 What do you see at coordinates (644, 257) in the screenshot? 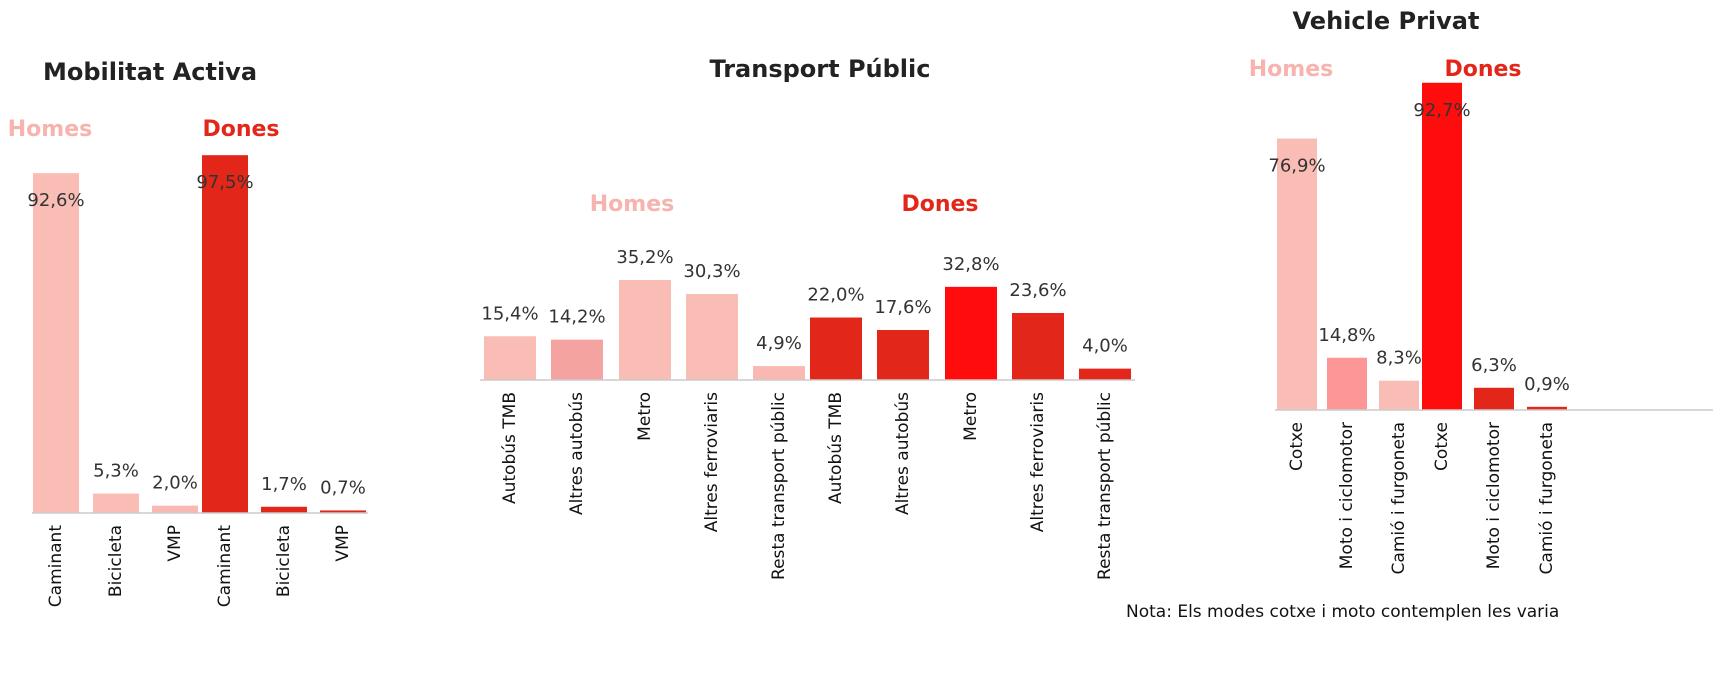
I see `value-label: 35,2%` at bounding box center [644, 257].